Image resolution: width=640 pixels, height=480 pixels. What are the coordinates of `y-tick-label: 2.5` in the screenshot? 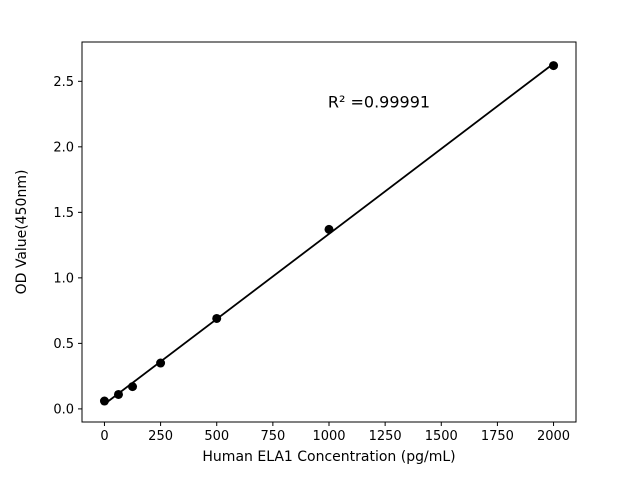 It's located at (63, 82).